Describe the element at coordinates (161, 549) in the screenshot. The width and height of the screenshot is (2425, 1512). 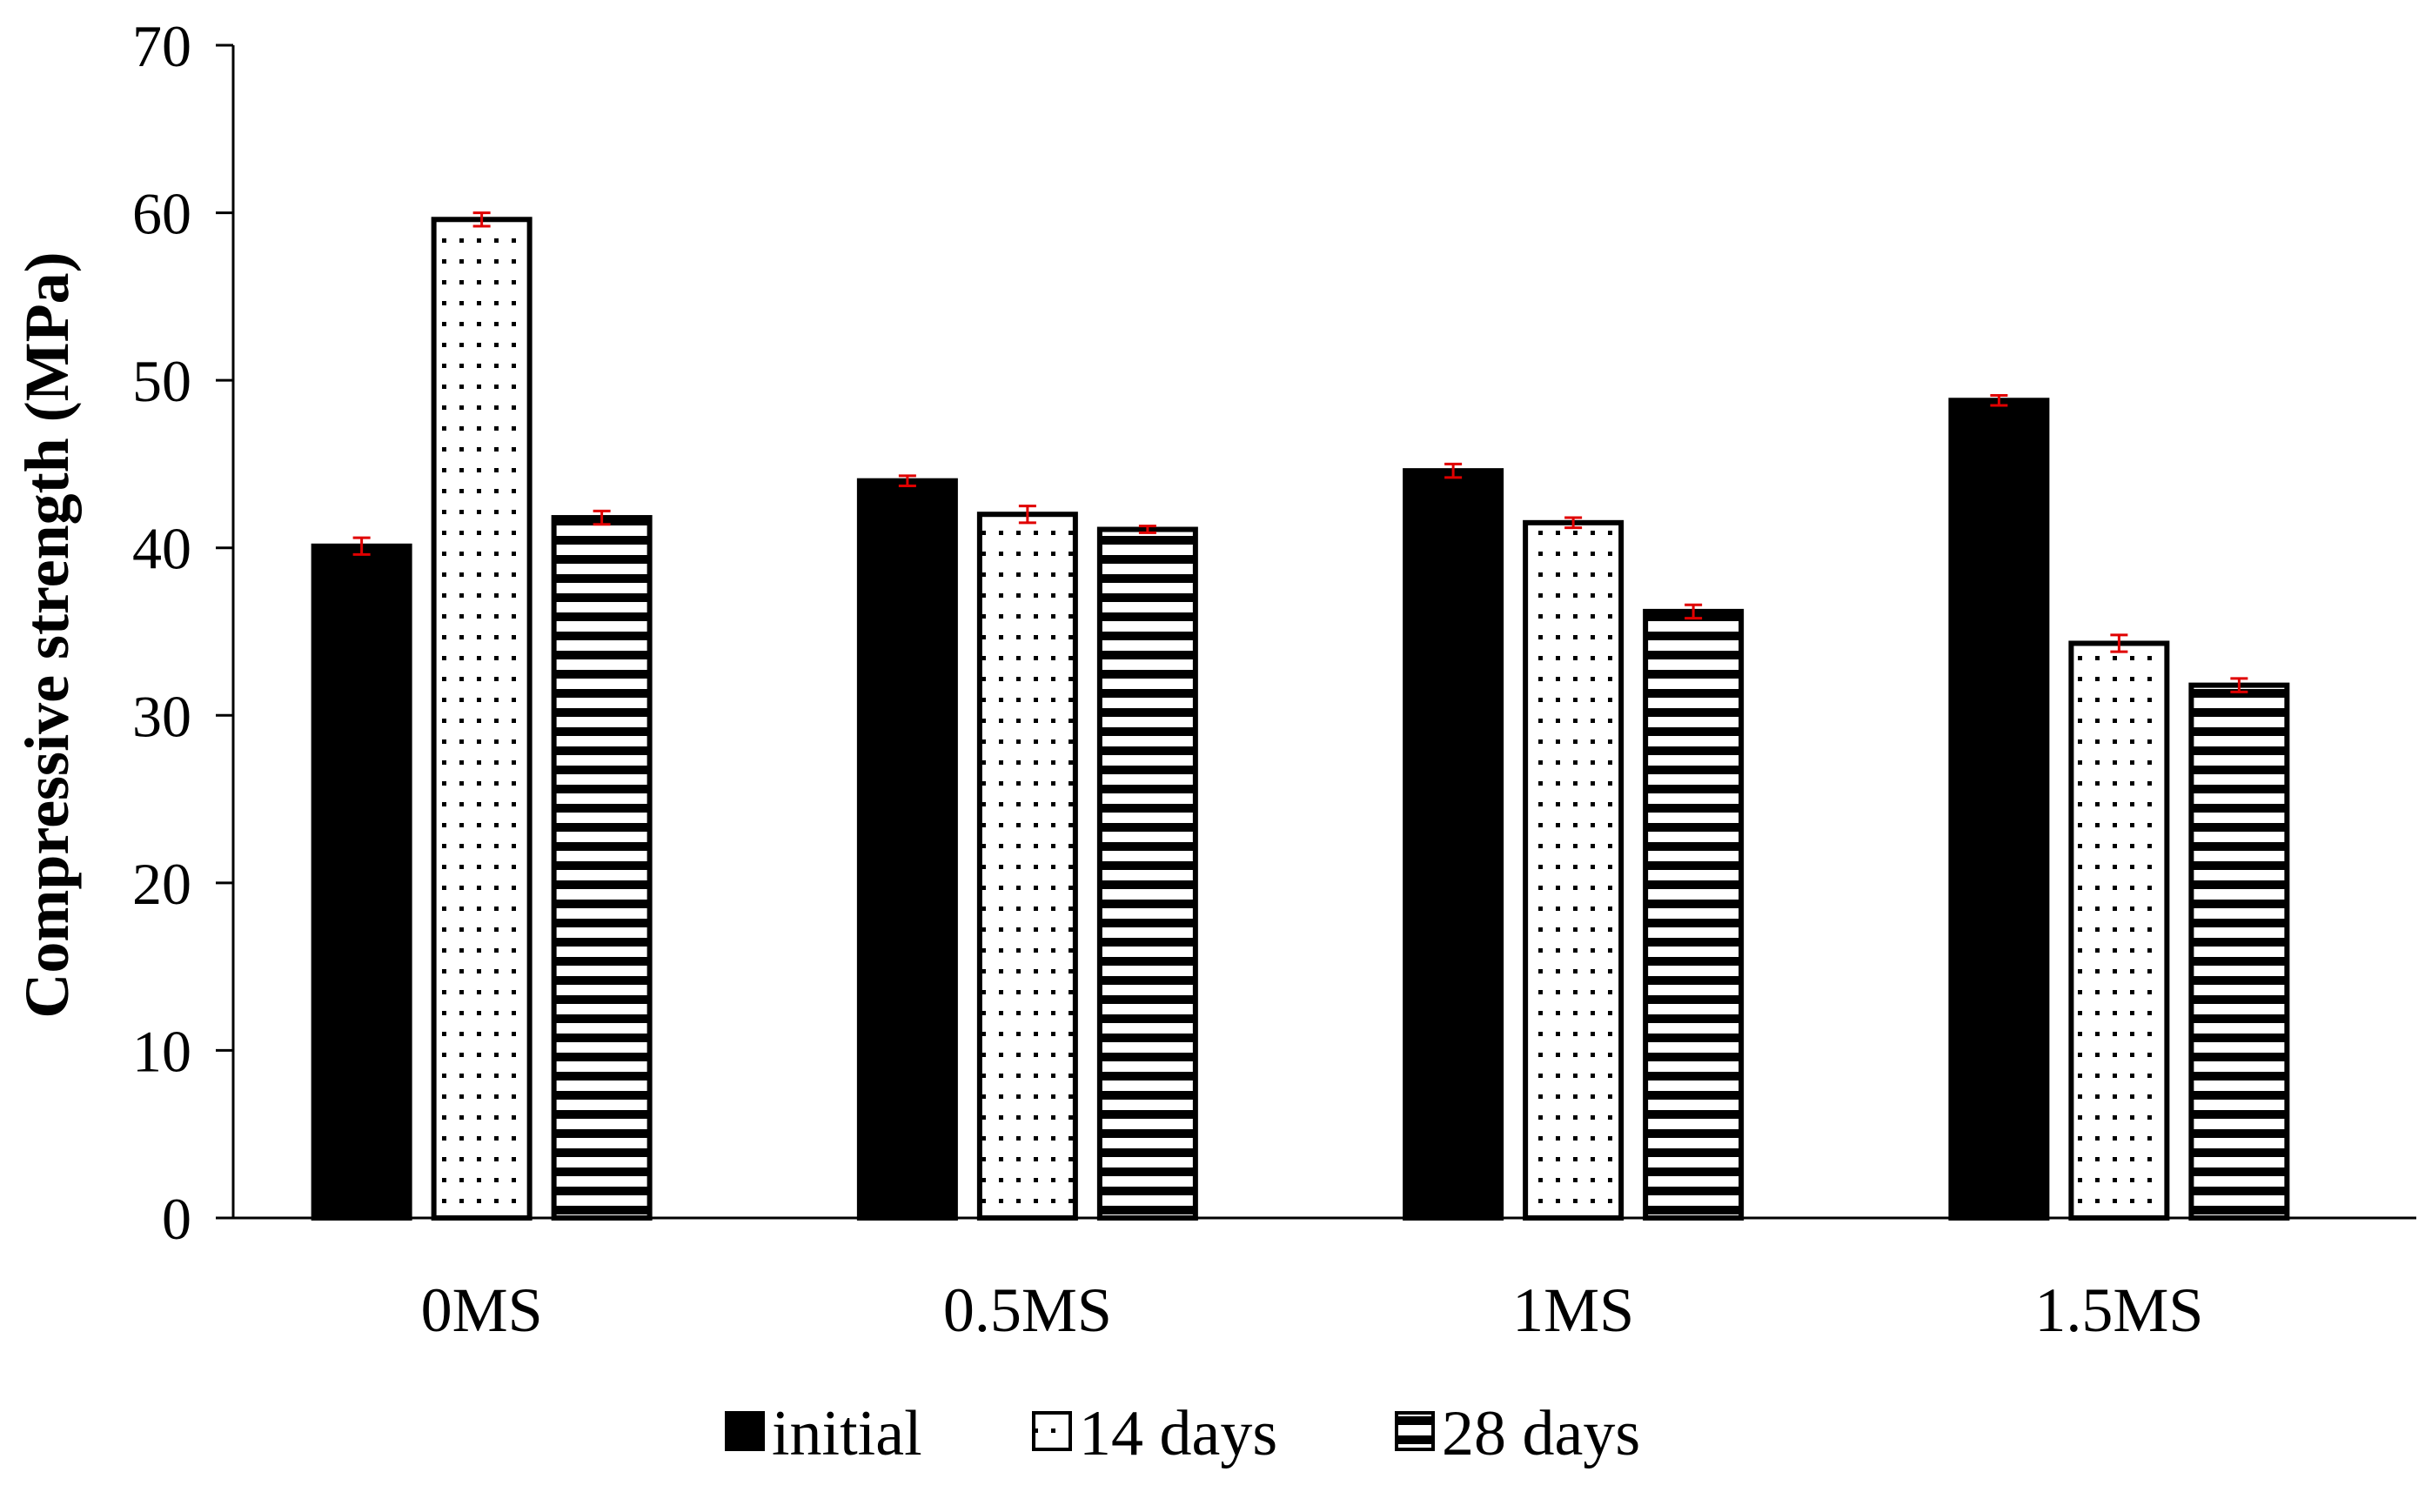
I see `y-tick-label: 40` at that location.